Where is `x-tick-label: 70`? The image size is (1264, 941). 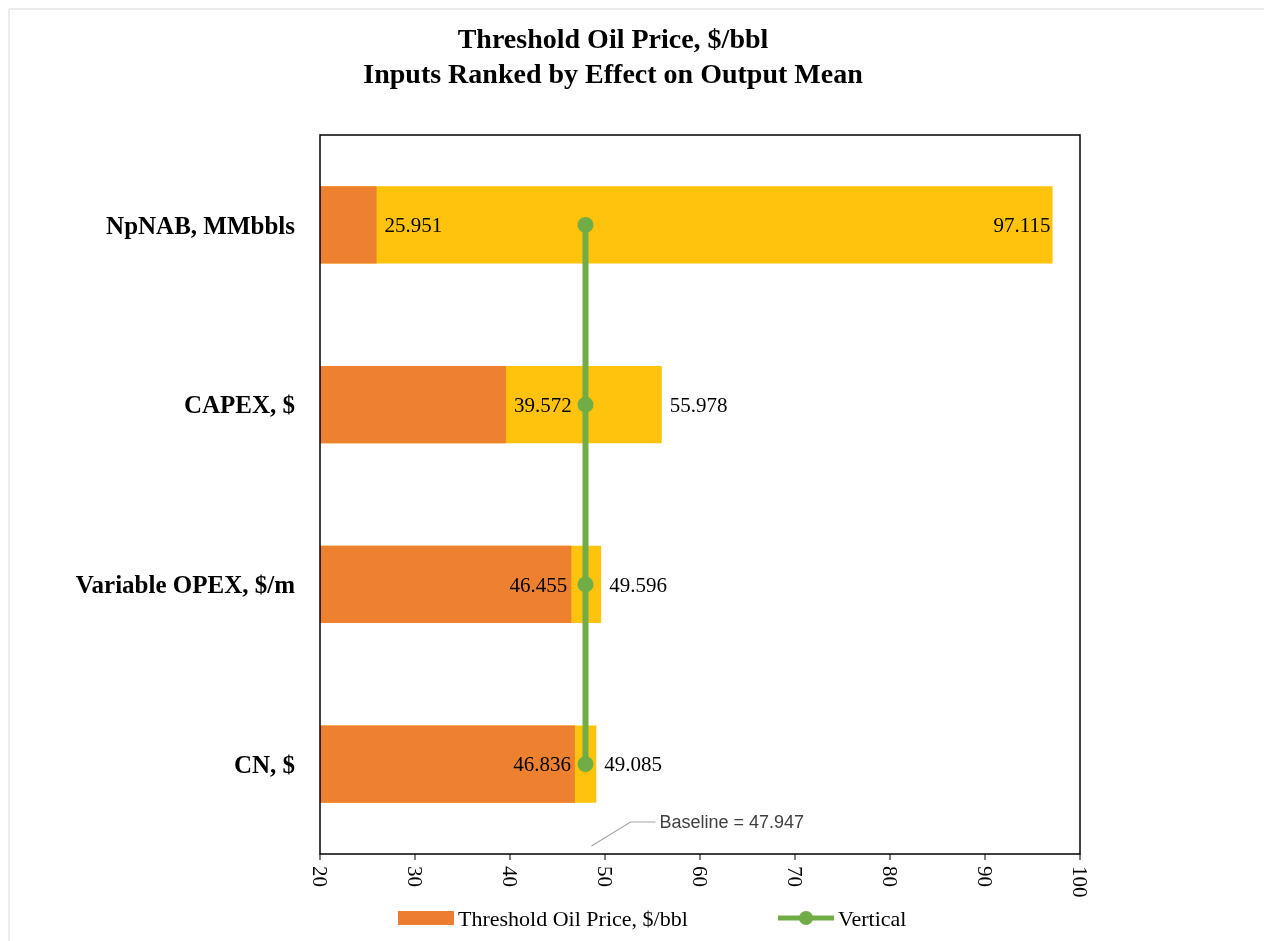 x-tick-label: 70 is located at coordinates (794, 876).